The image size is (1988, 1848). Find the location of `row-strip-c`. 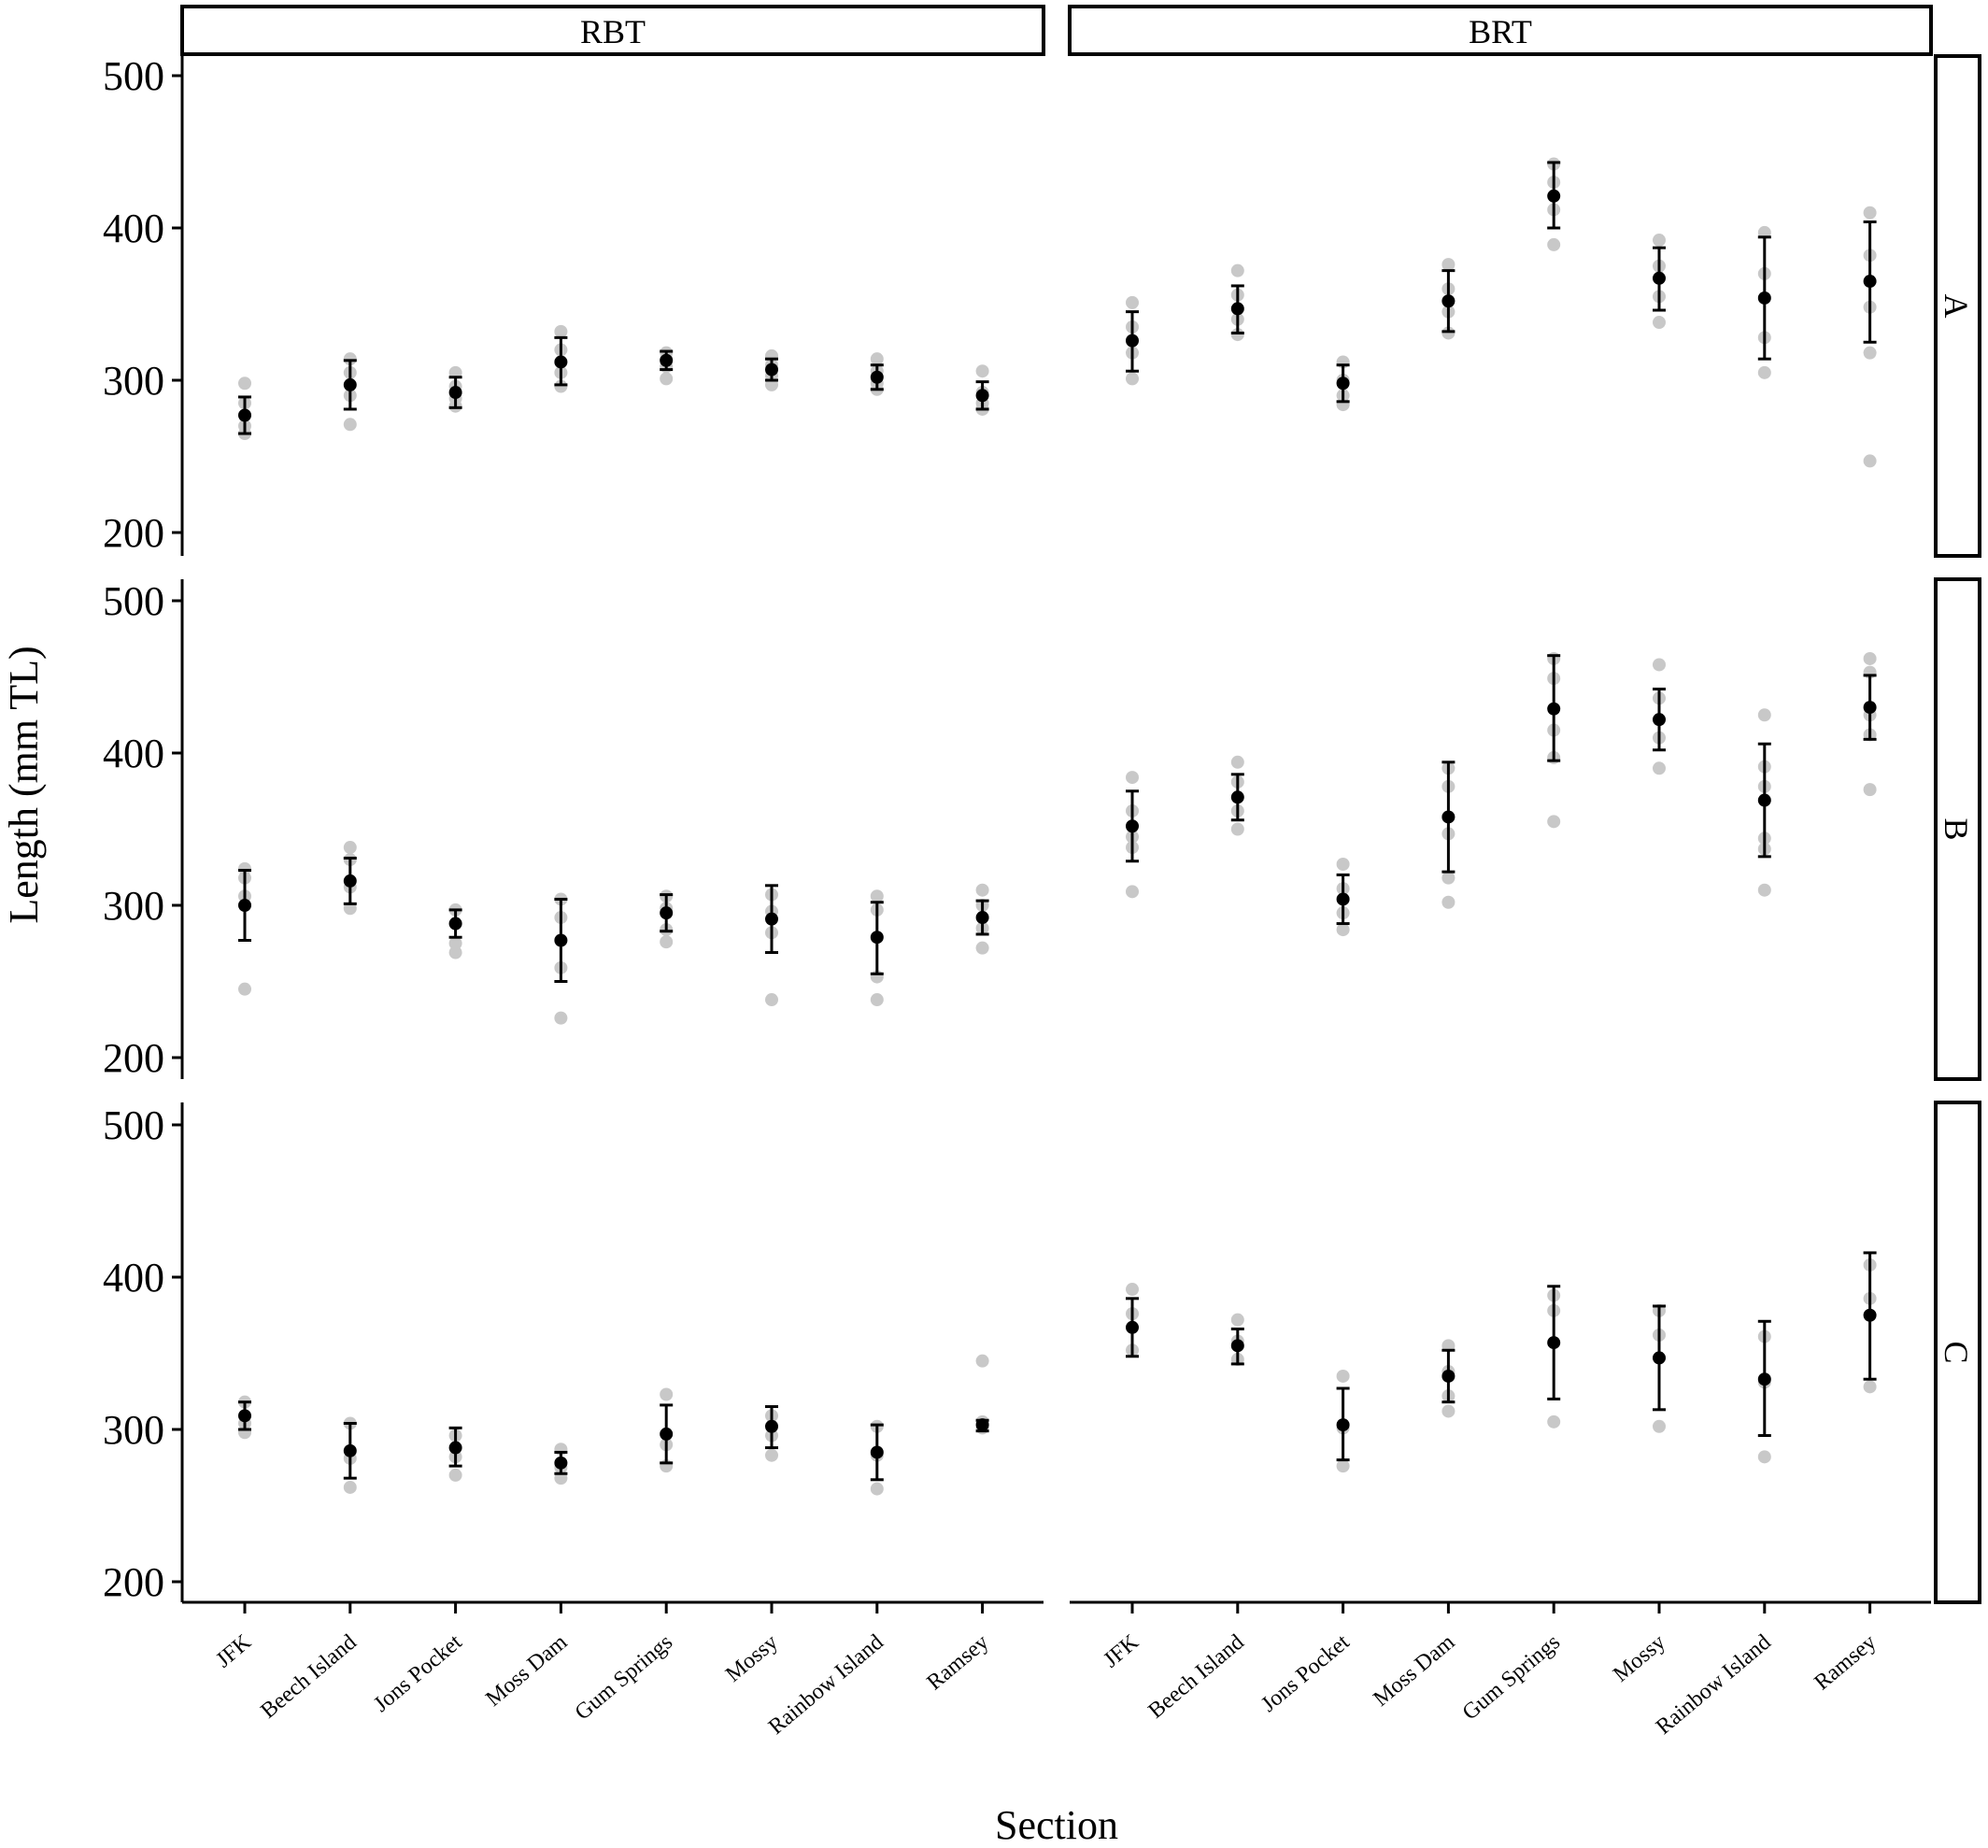

row-strip-c is located at coordinates (1957, 1352).